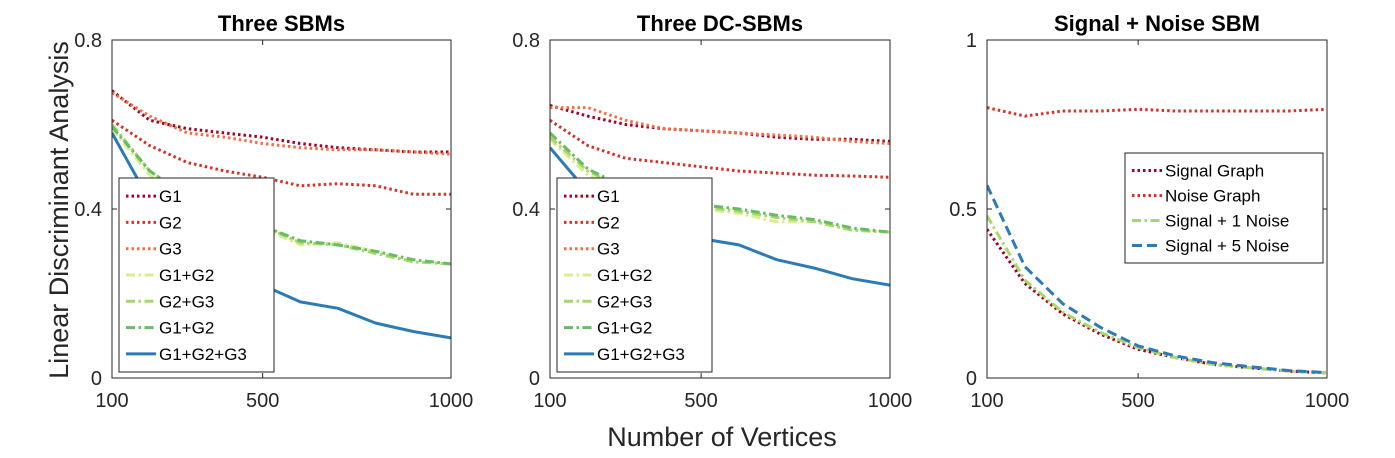 The height and width of the screenshot is (458, 1395). I want to click on legend-label: Signal + 5 Noise, so click(1227, 246).